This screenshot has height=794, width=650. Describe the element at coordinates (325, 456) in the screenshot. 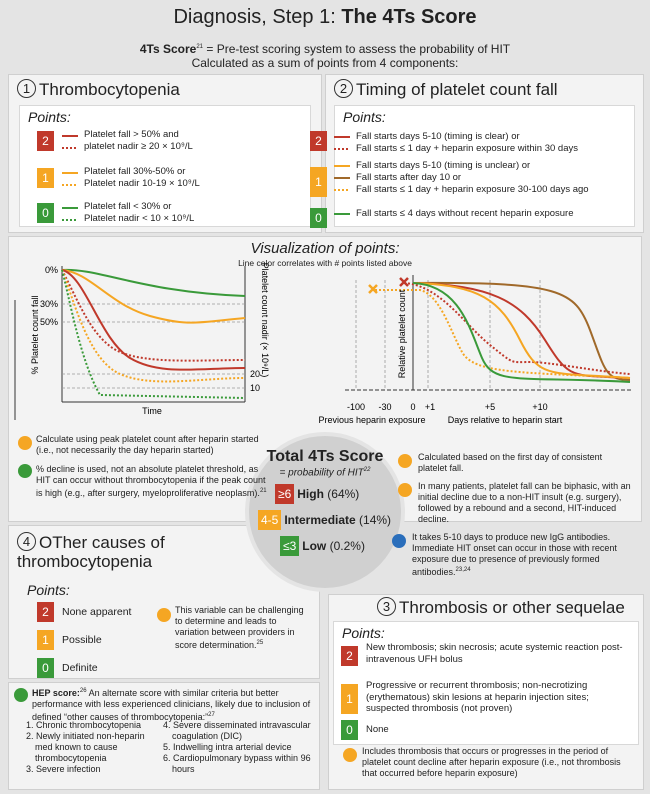

I see `total-title: Total 4Ts Score` at that location.